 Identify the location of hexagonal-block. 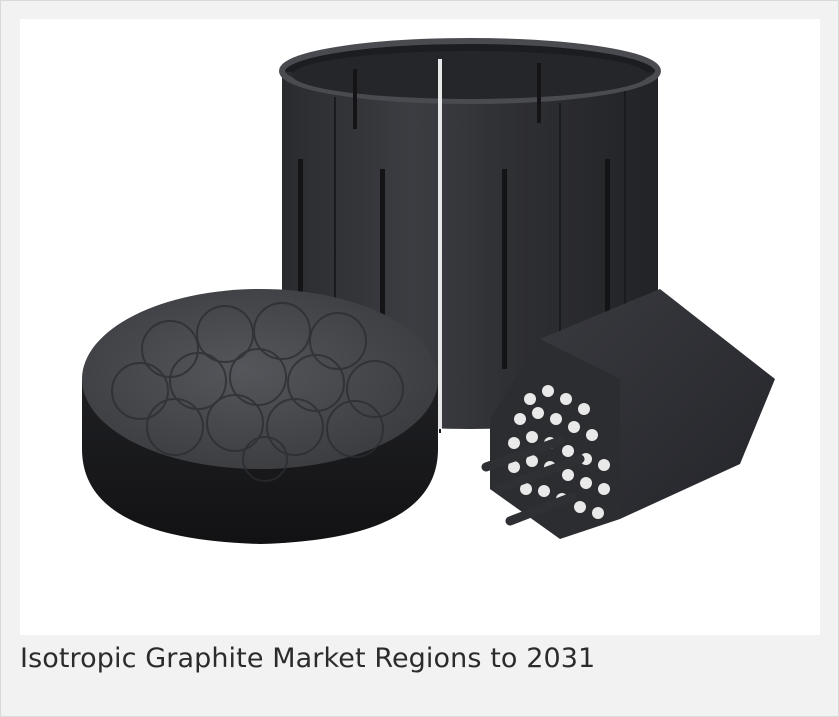
(628, 414).